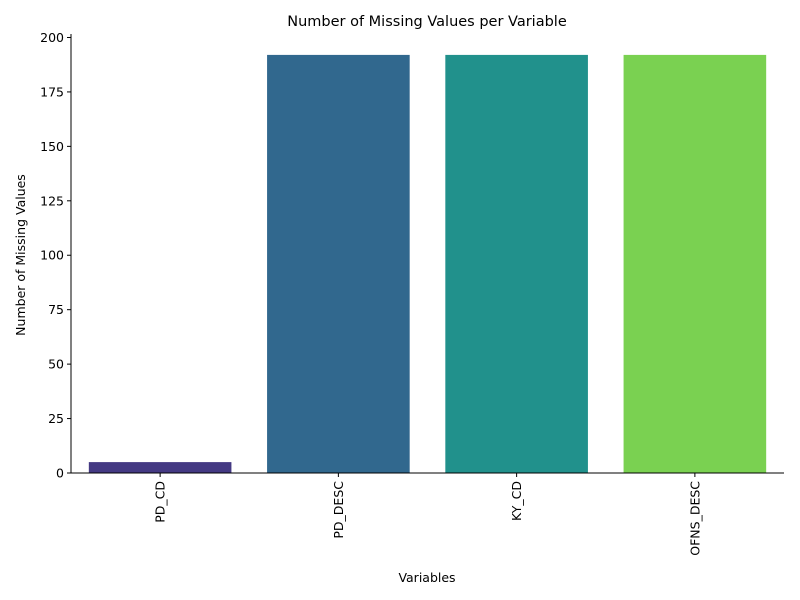  Describe the element at coordinates (52, 200) in the screenshot. I see `y-tick-label: 125` at that location.